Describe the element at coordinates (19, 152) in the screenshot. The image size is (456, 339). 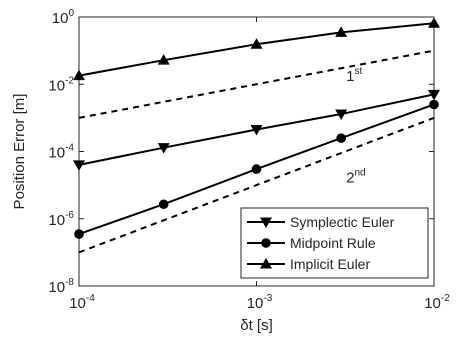
I see `y-axis-label: Position Error [m]` at that location.